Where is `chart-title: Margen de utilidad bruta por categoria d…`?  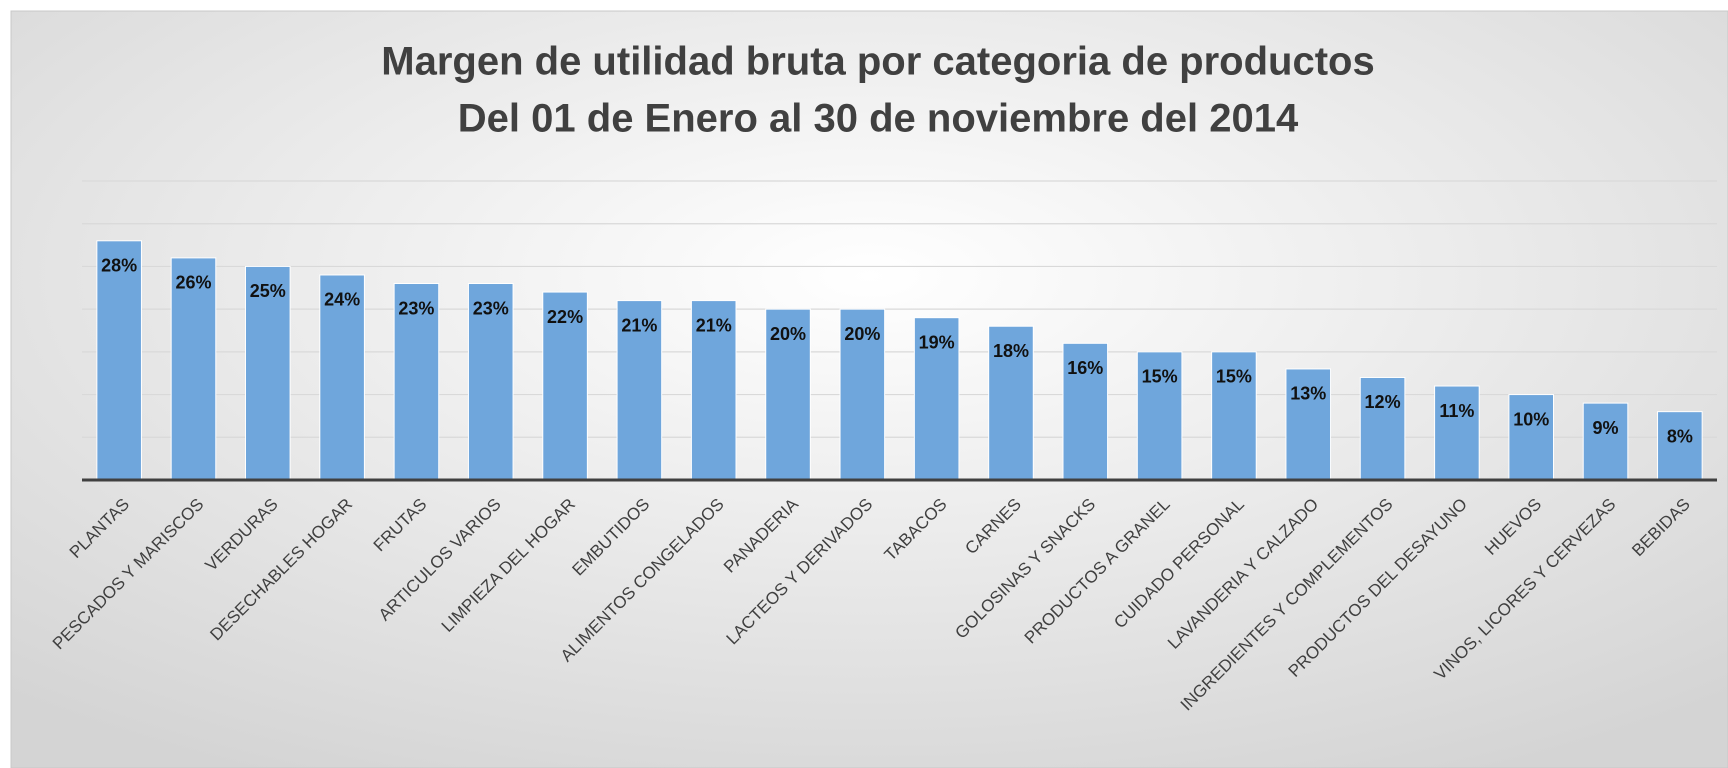 chart-title: Margen de utilidad bruta por categoria d… is located at coordinates (877, 62).